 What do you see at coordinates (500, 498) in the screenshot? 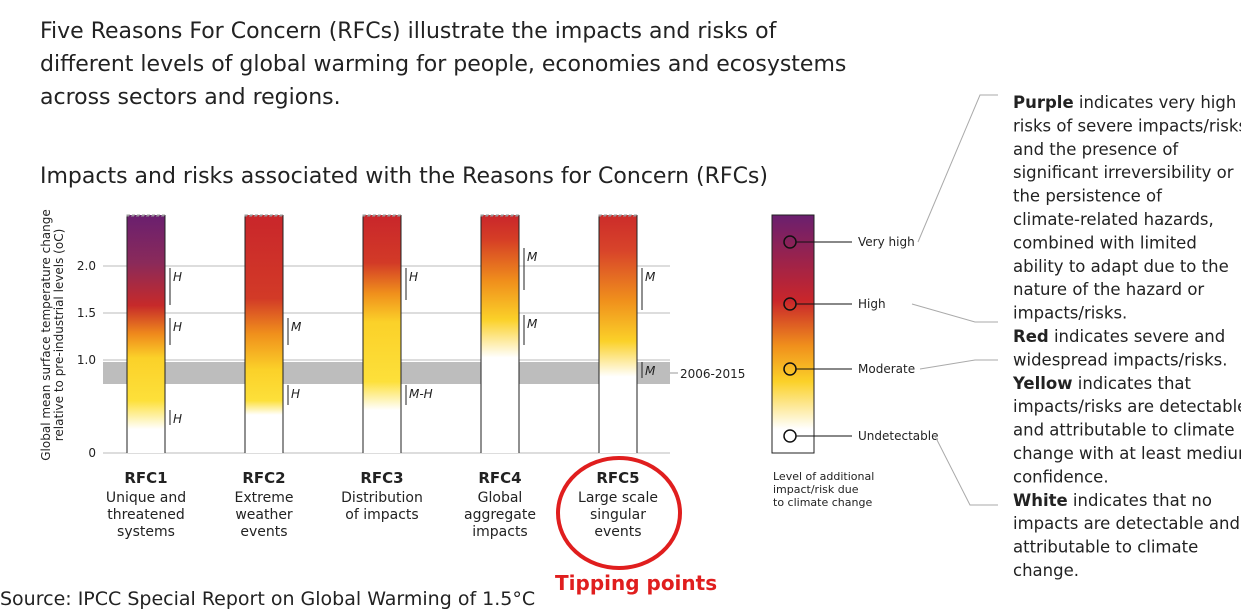
I see `rfc-name: Global` at bounding box center [500, 498].